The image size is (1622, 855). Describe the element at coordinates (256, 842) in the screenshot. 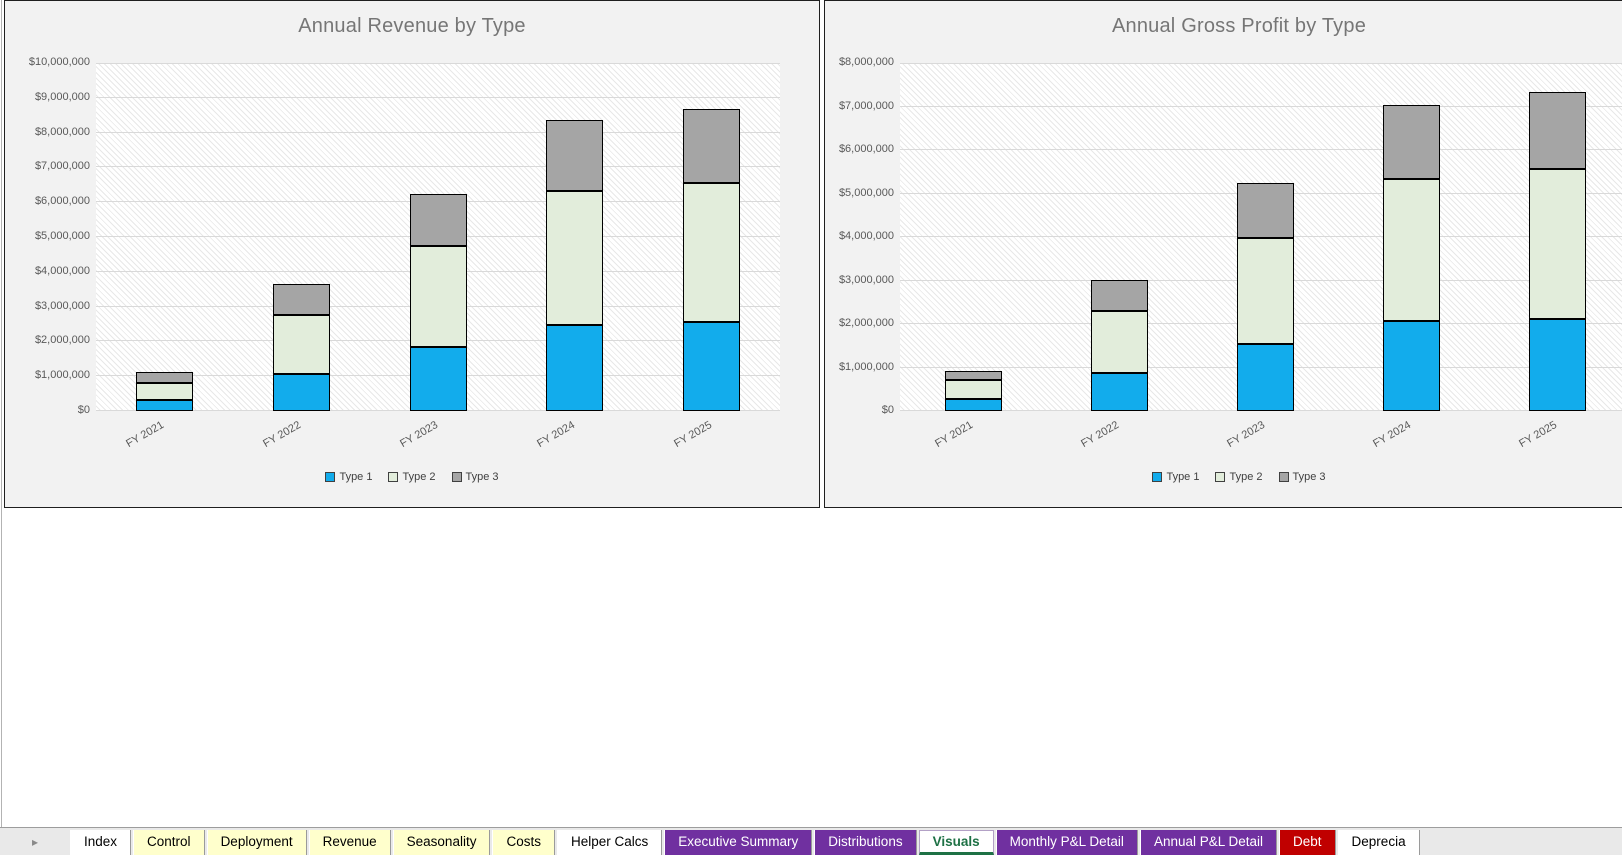

I see `sheet-tab-deployment: Deployment` at that location.